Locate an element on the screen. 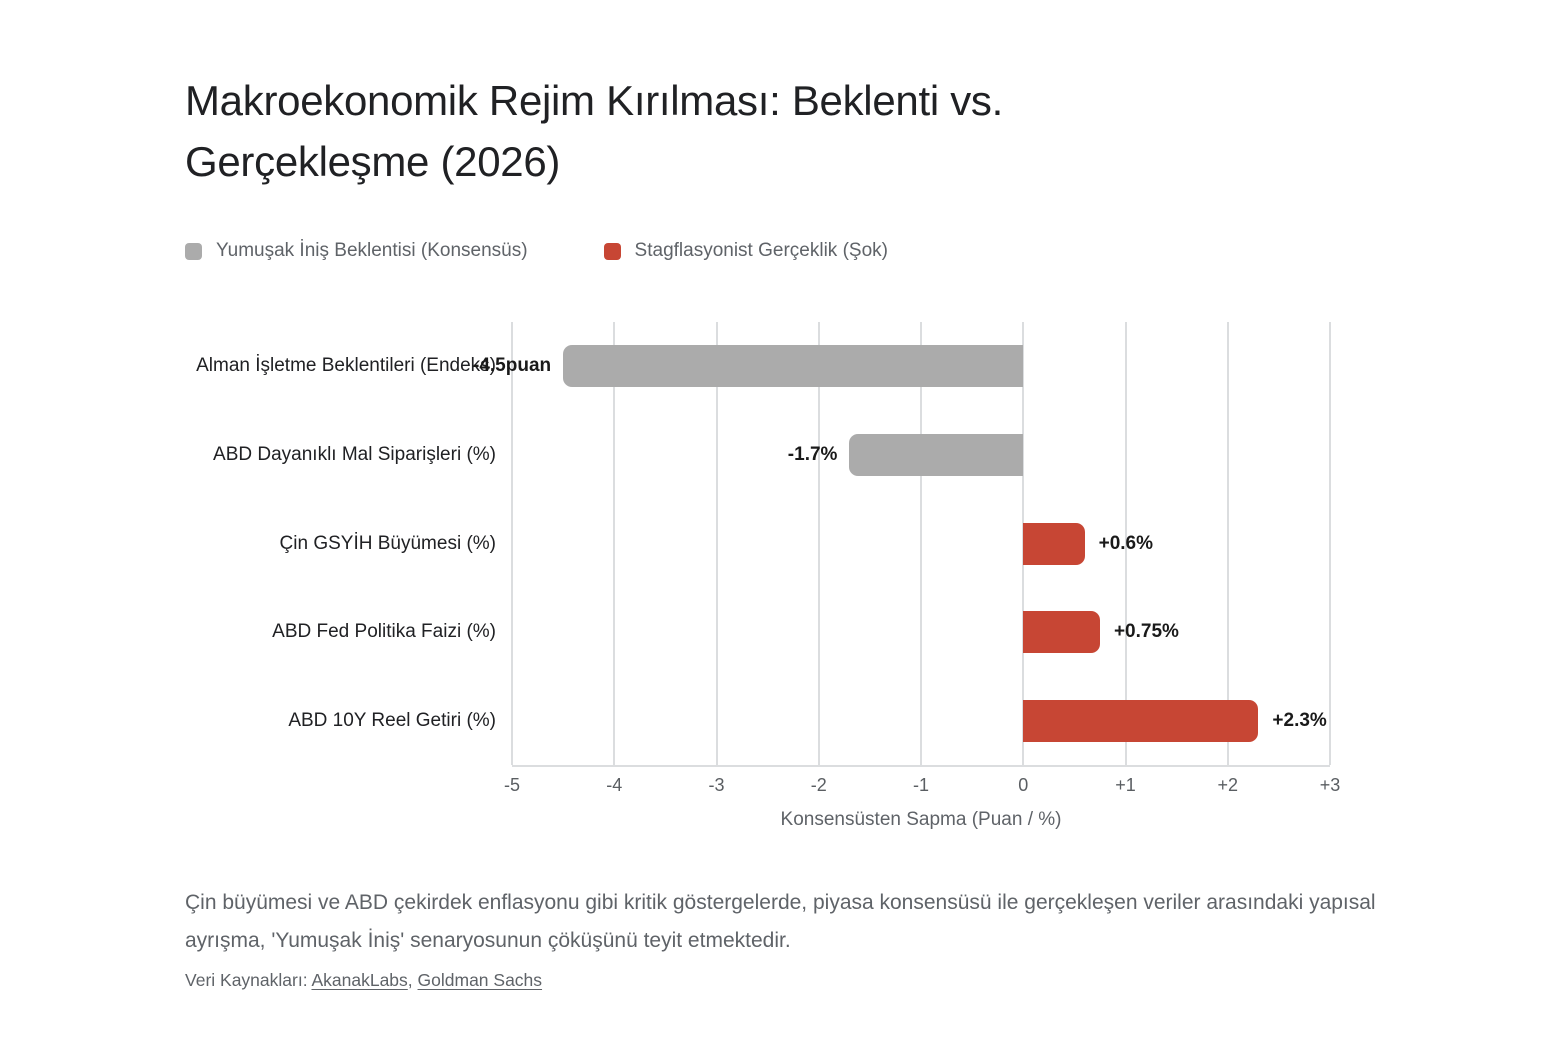 This screenshot has height=1044, width=1562. category-label: Çin GSYİH Büyümesi (%) is located at coordinates (387, 543).